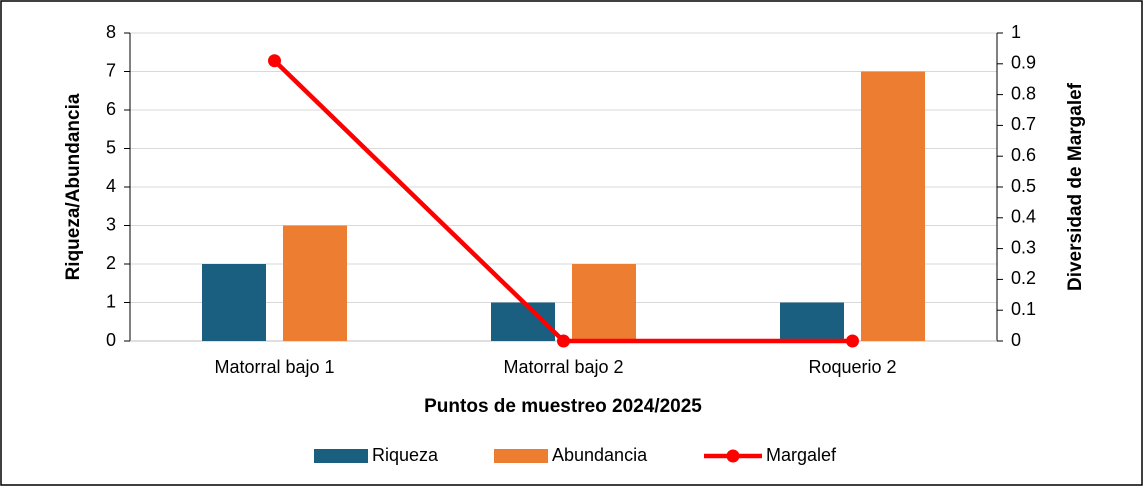  Describe the element at coordinates (1016, 340) in the screenshot. I see `y2-tick-label: 0` at that location.